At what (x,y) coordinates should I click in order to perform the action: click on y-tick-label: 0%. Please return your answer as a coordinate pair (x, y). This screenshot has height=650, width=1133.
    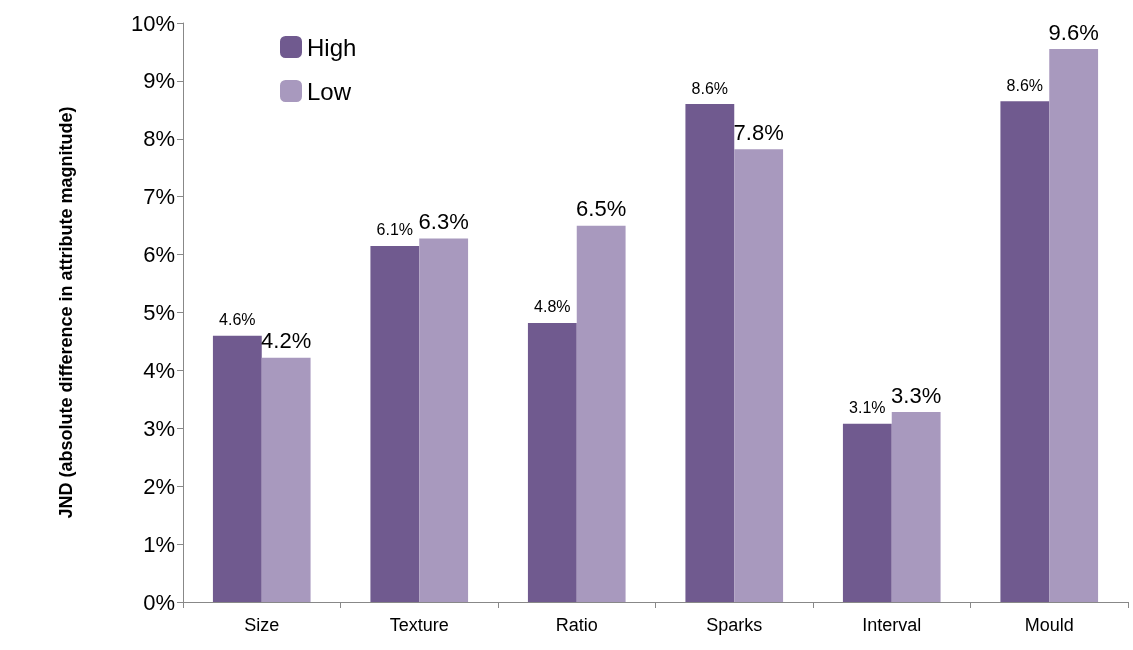
    Looking at the image, I should click on (159, 602).